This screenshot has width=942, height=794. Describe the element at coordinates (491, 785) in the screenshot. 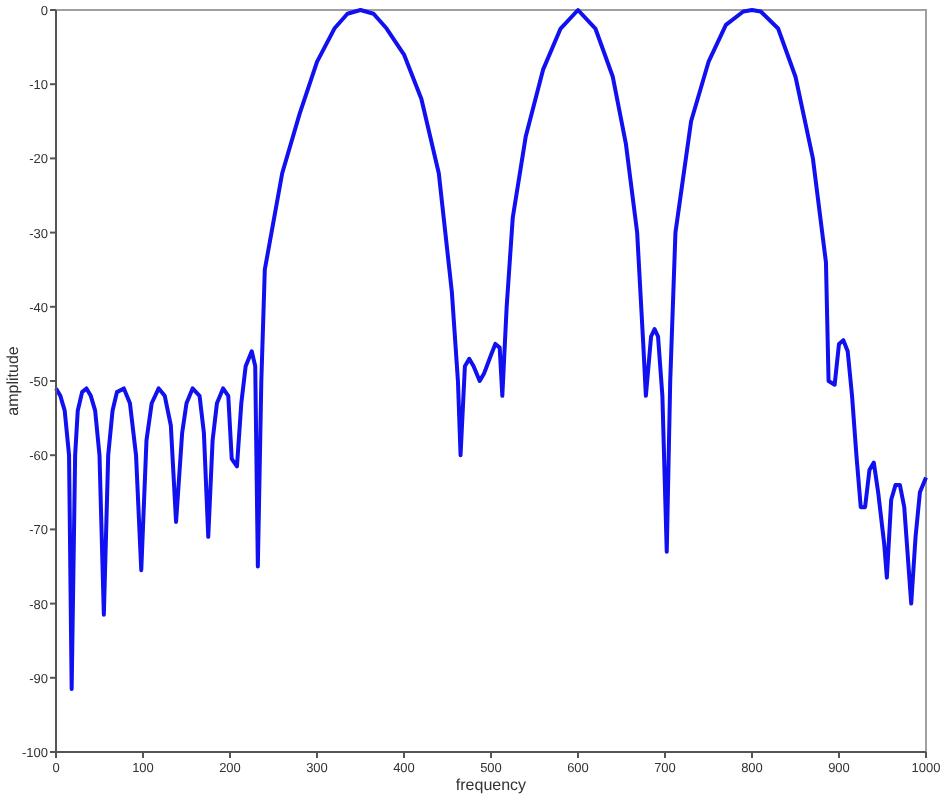

I see `x-axis-title: frequency` at that location.